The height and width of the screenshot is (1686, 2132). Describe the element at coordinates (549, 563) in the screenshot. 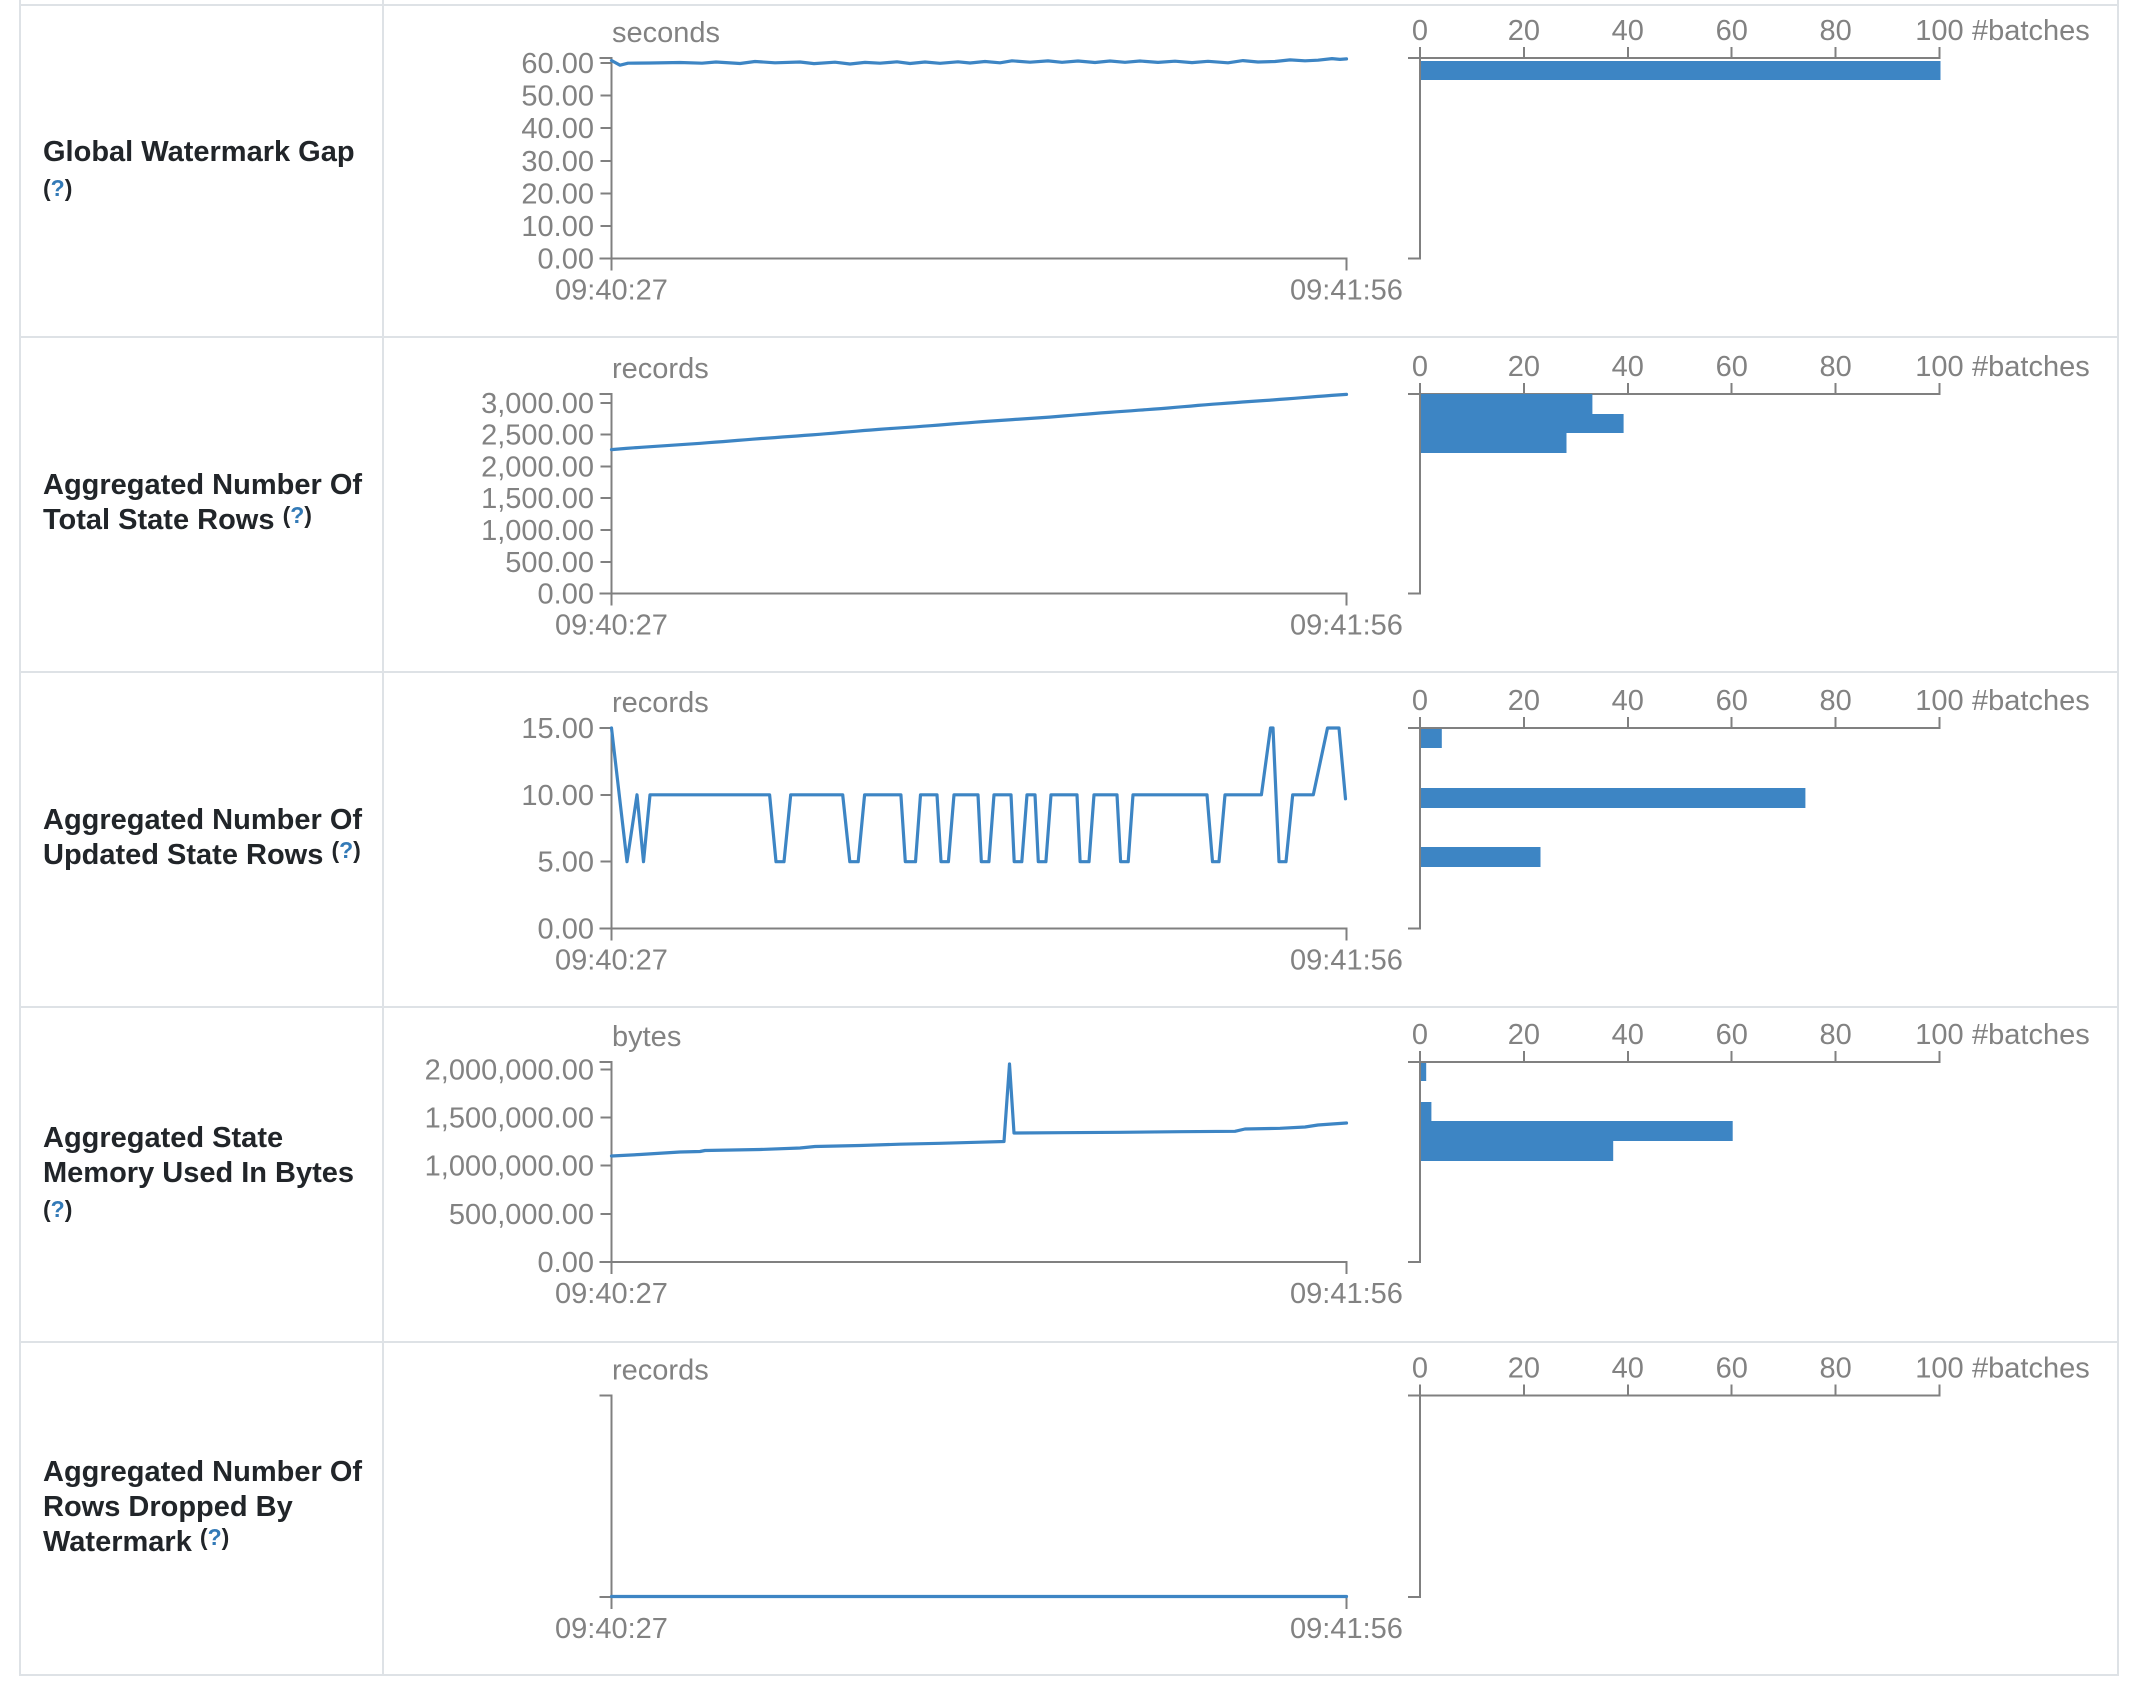

I see `svg-text: 500.00` at that location.